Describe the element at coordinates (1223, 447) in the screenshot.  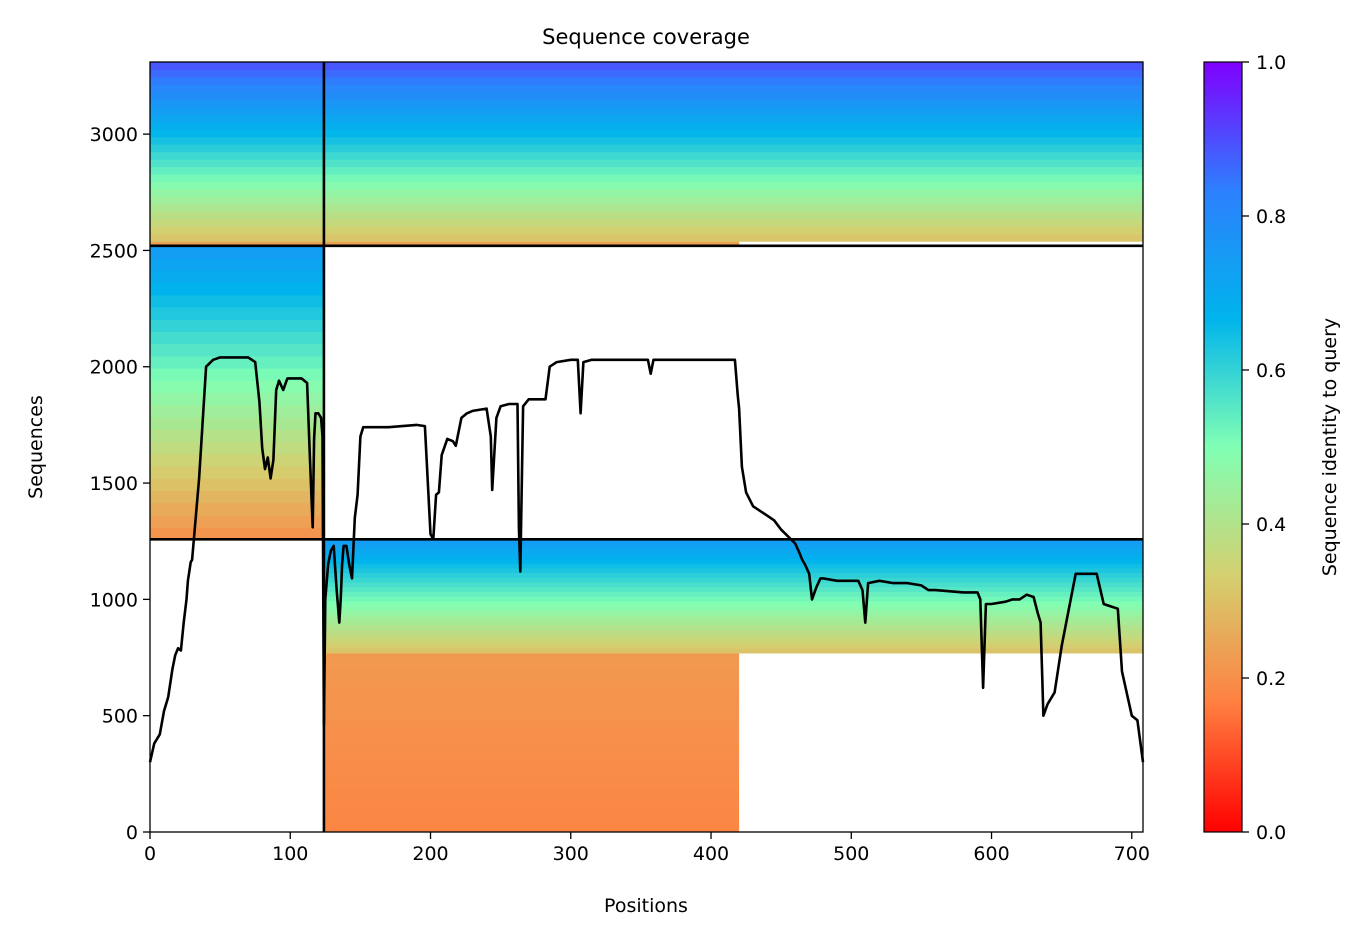
I see `colorbar` at that location.